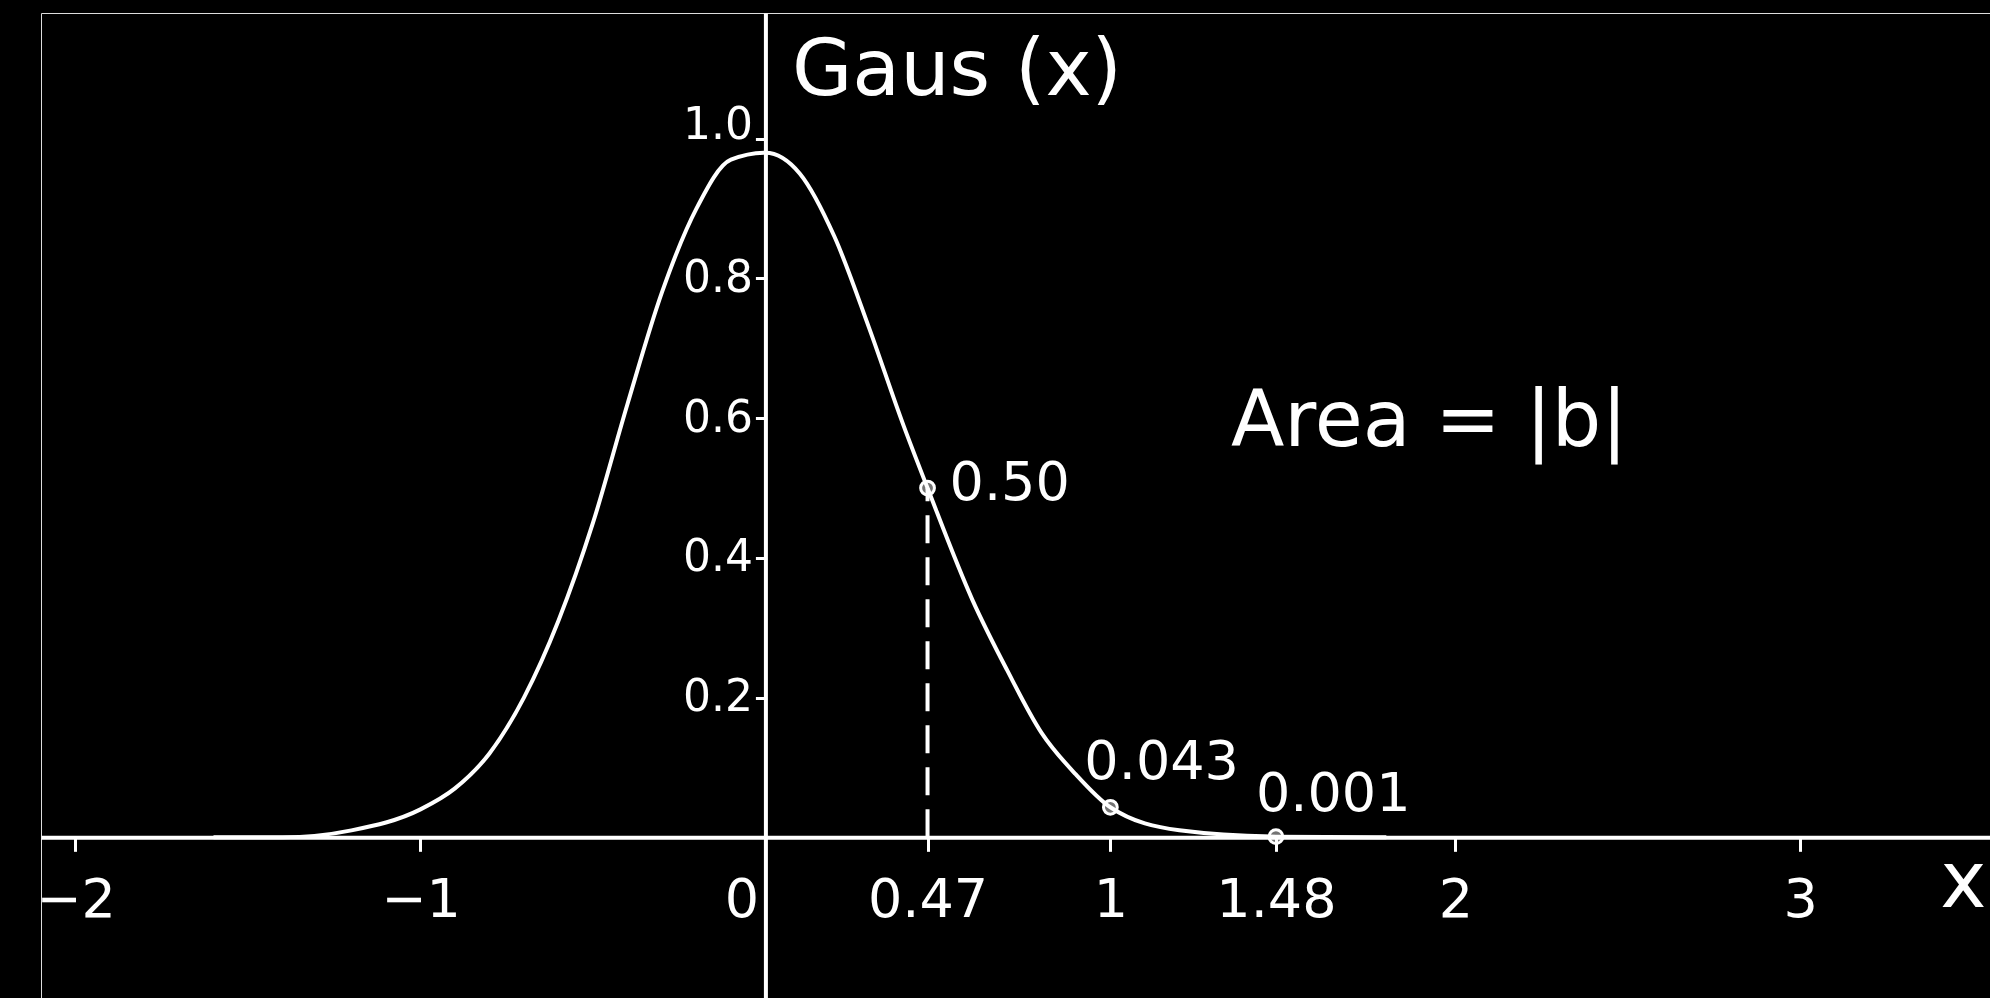 The width and height of the screenshot is (1990, 998). I want to click on y-tick-label: 0.8, so click(717, 276).